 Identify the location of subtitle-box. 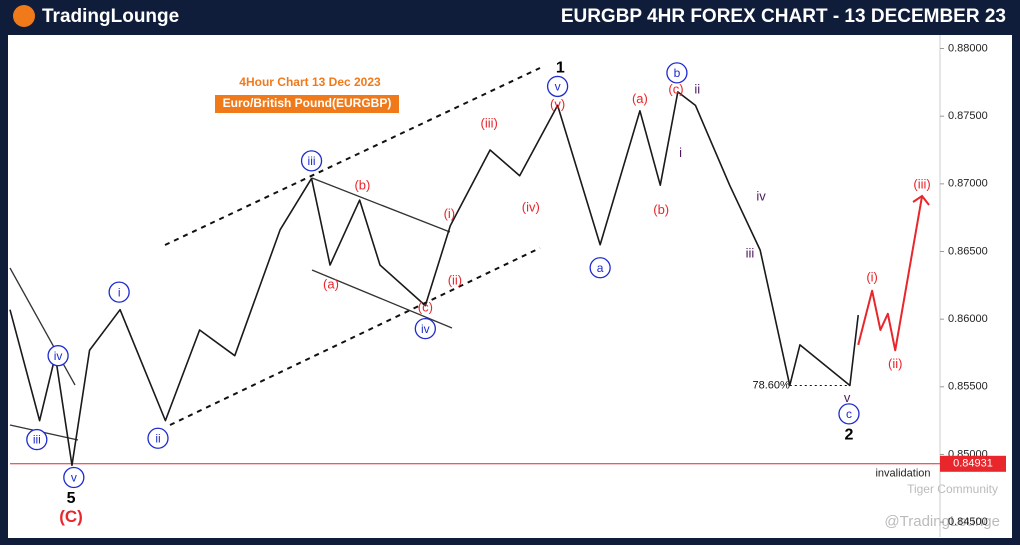
(307, 104).